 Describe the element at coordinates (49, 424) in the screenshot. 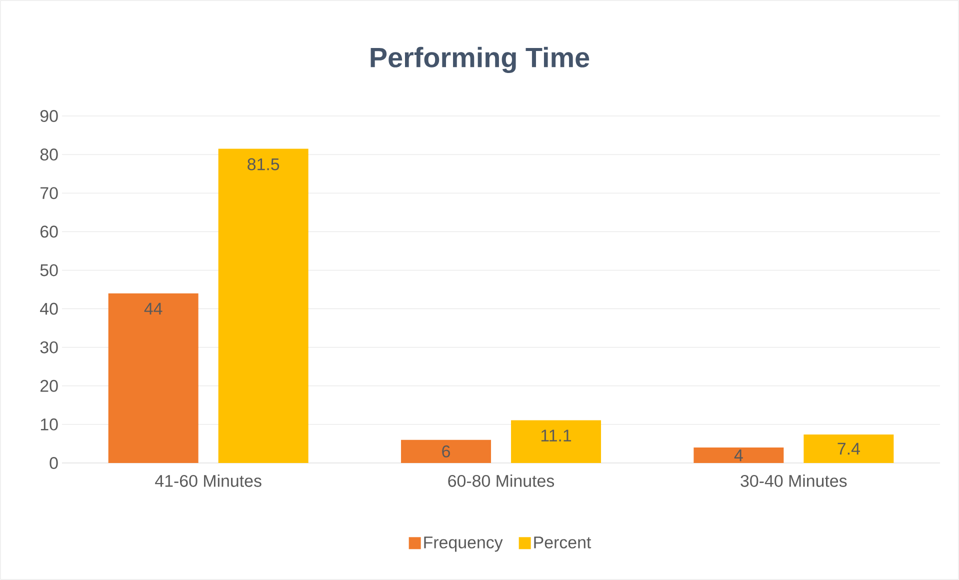

I see `y-tick-label: 10` at that location.